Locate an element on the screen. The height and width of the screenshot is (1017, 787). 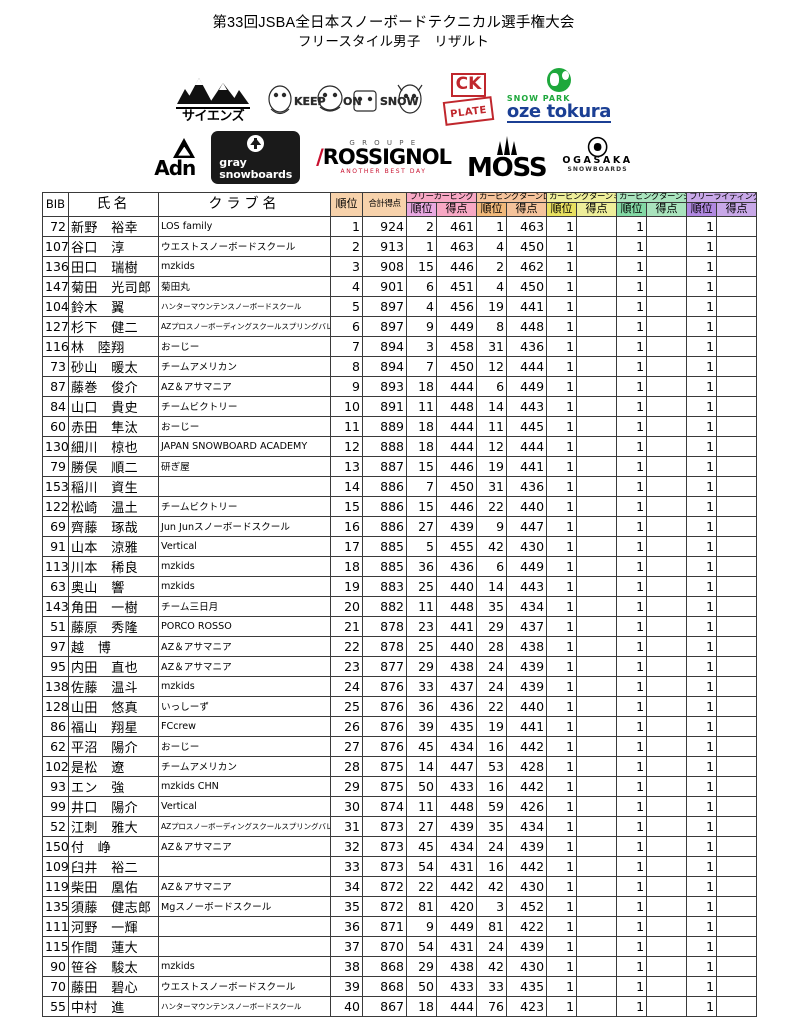
row-cl-rank: 35 is located at coordinates (492, 606).